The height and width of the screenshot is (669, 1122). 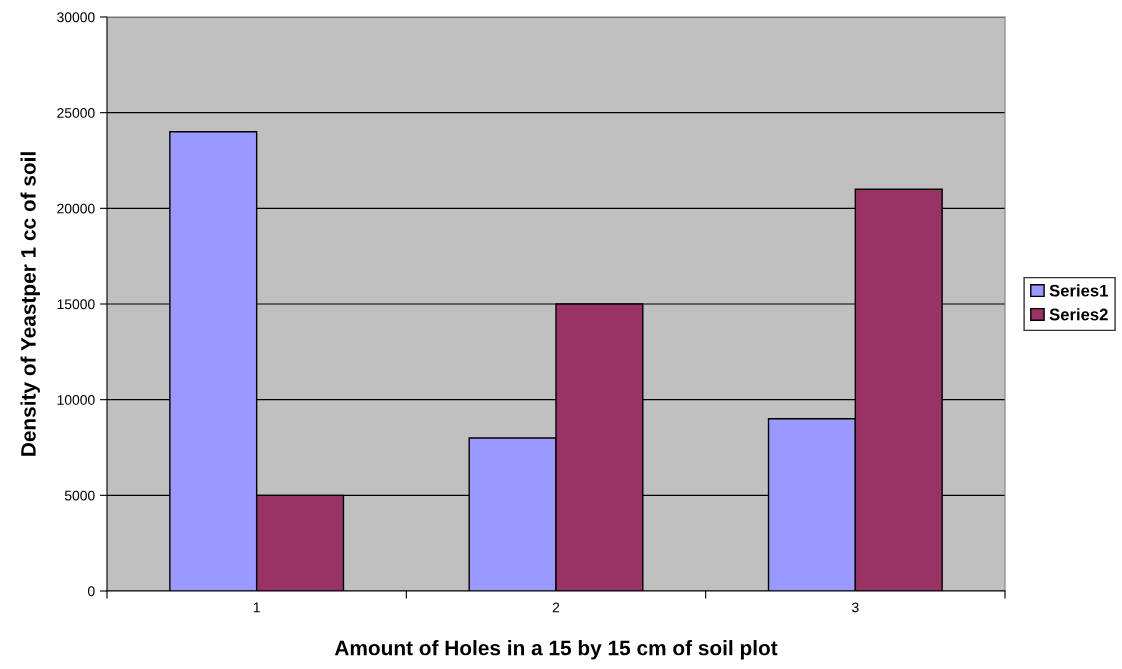 I want to click on x-tick-label: 3, so click(x=855, y=607).